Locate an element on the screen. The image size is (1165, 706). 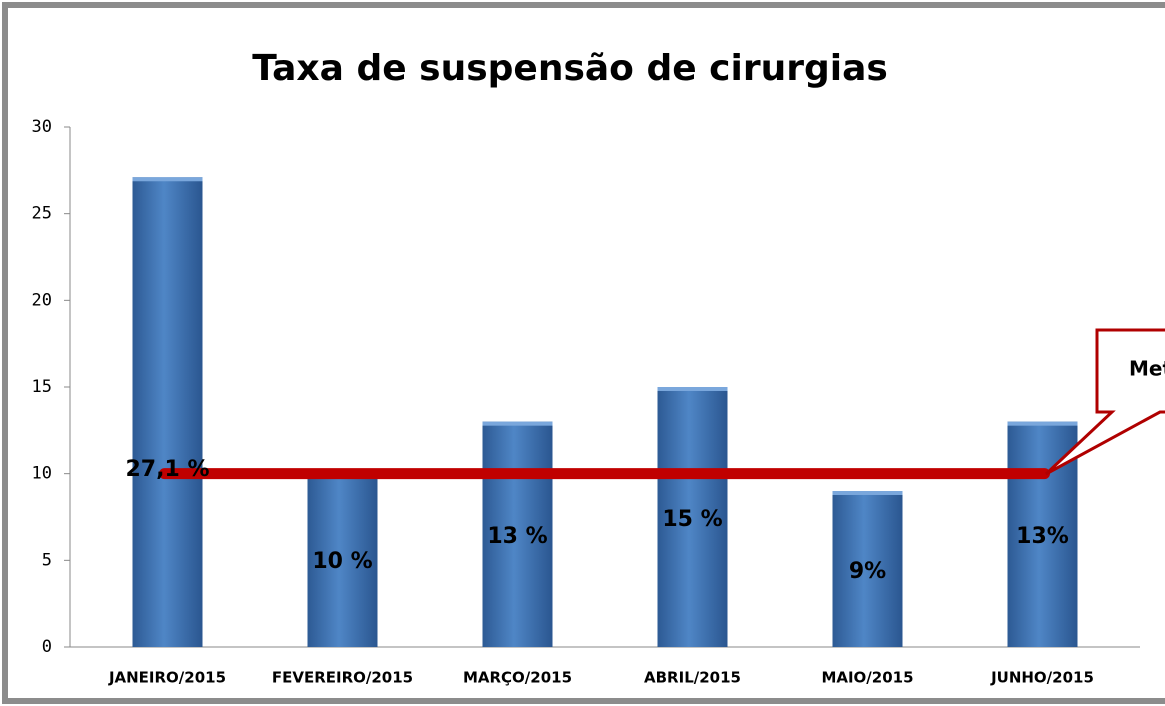
x-tick-label: FEVEREIRO/2015 is located at coordinates (342, 678).